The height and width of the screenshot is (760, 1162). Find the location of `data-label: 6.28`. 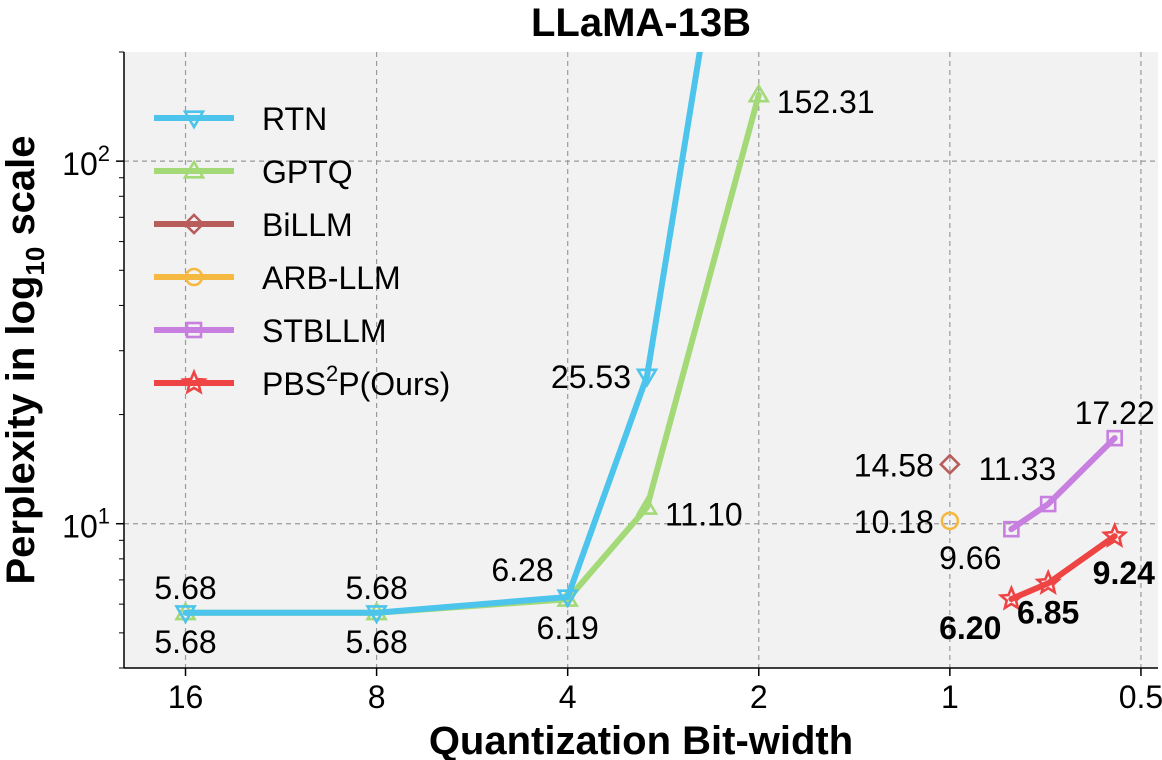

data-label: 6.28 is located at coordinates (522, 570).